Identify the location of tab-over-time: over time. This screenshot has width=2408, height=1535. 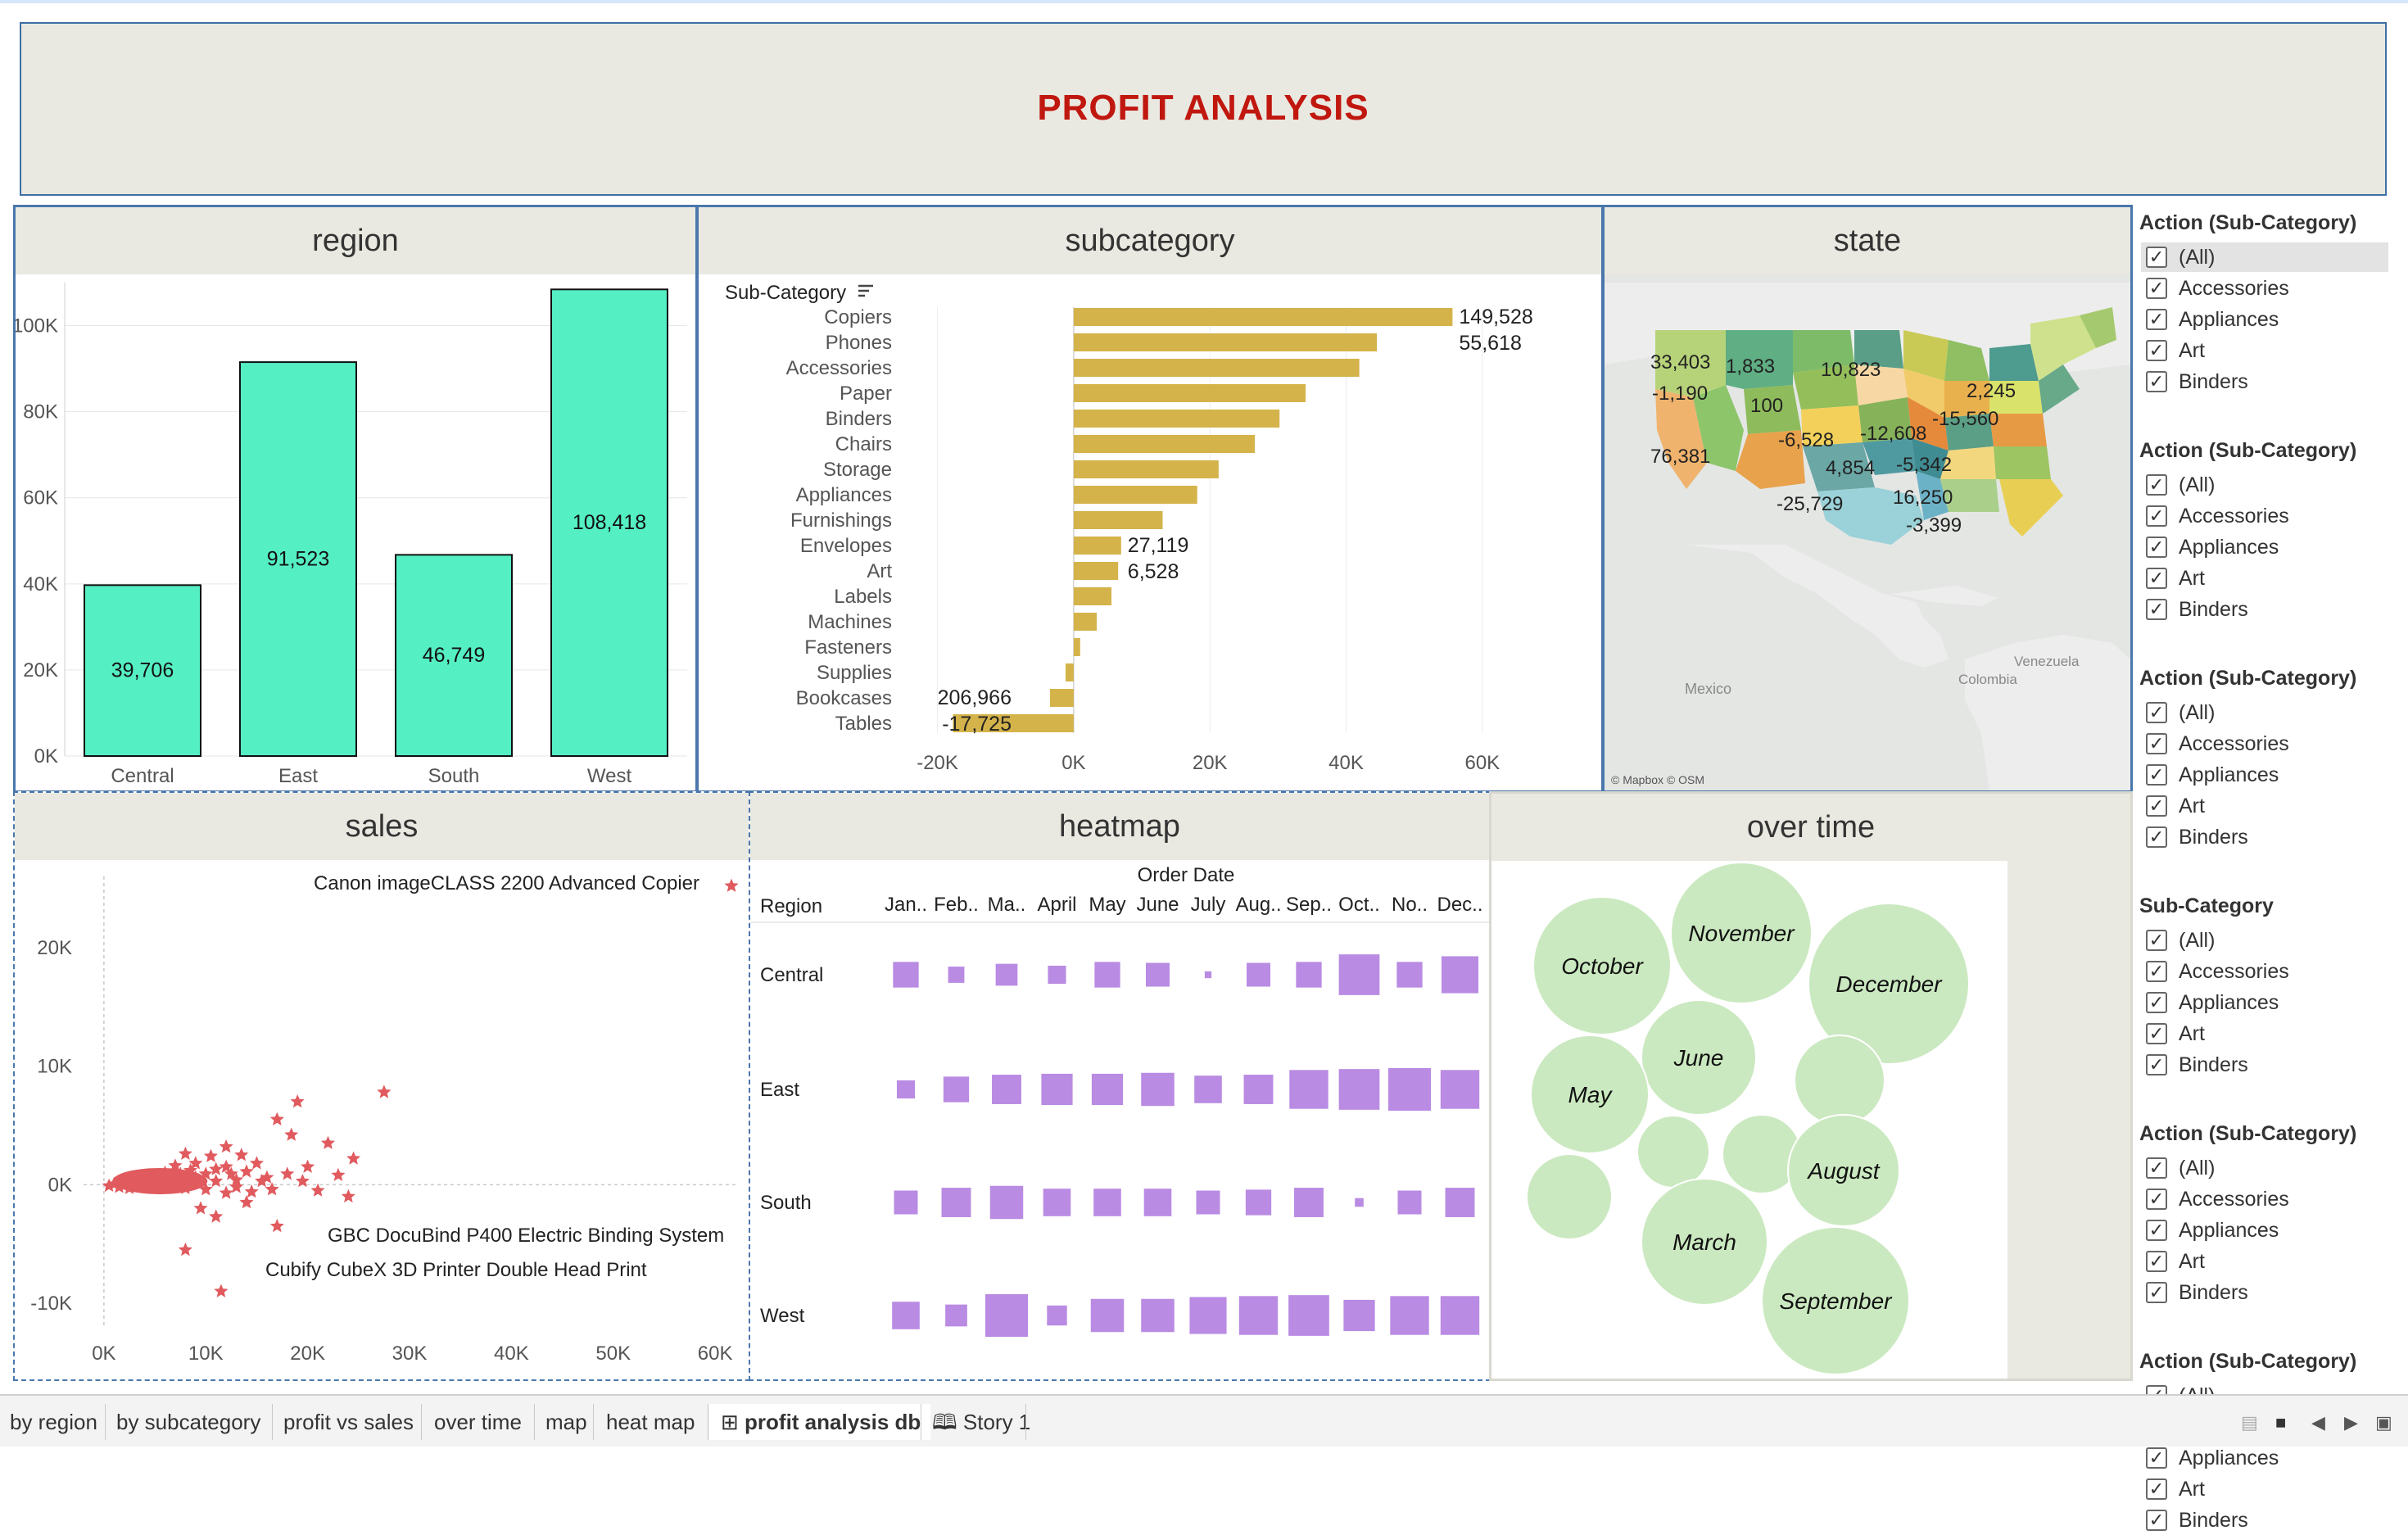
(478, 1422).